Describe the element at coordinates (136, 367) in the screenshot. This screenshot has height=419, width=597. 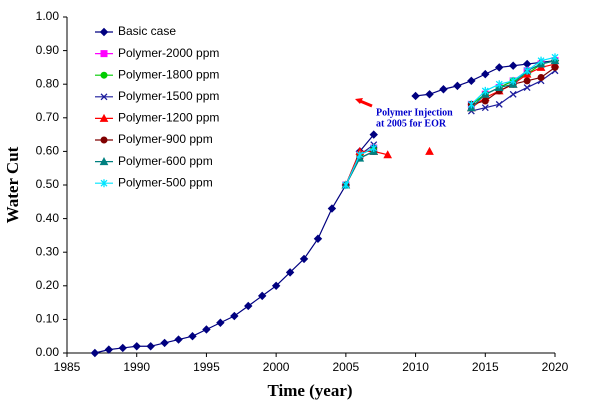
I see `x-tick-label: 1990` at that location.